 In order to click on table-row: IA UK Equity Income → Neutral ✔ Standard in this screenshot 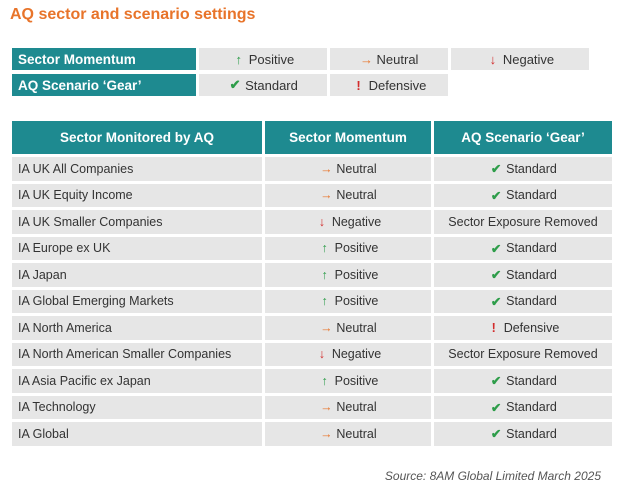, I will do `click(312, 195)`.